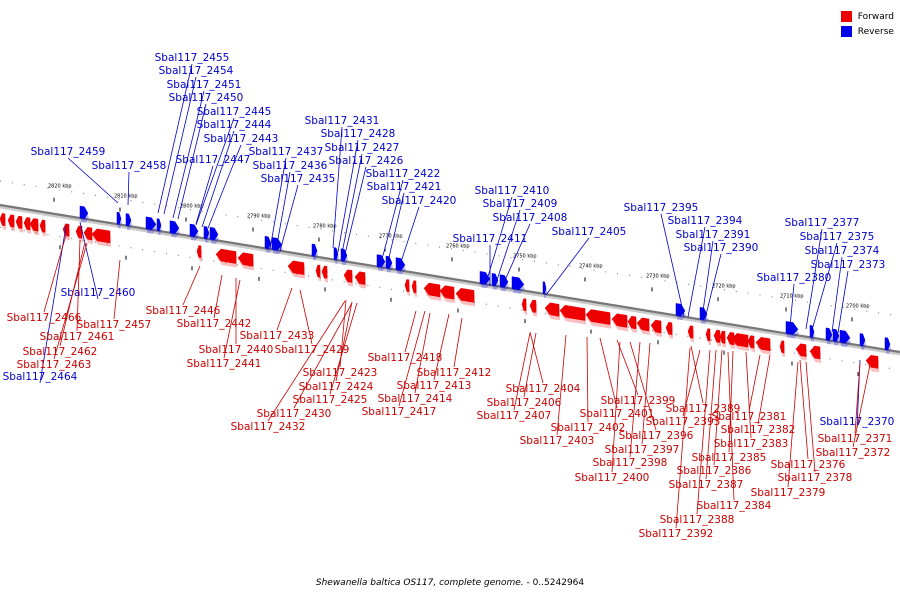 This screenshot has height=600, width=900. What do you see at coordinates (638, 401) in the screenshot?
I see `gene-label: Sbal117_2399` at bounding box center [638, 401].